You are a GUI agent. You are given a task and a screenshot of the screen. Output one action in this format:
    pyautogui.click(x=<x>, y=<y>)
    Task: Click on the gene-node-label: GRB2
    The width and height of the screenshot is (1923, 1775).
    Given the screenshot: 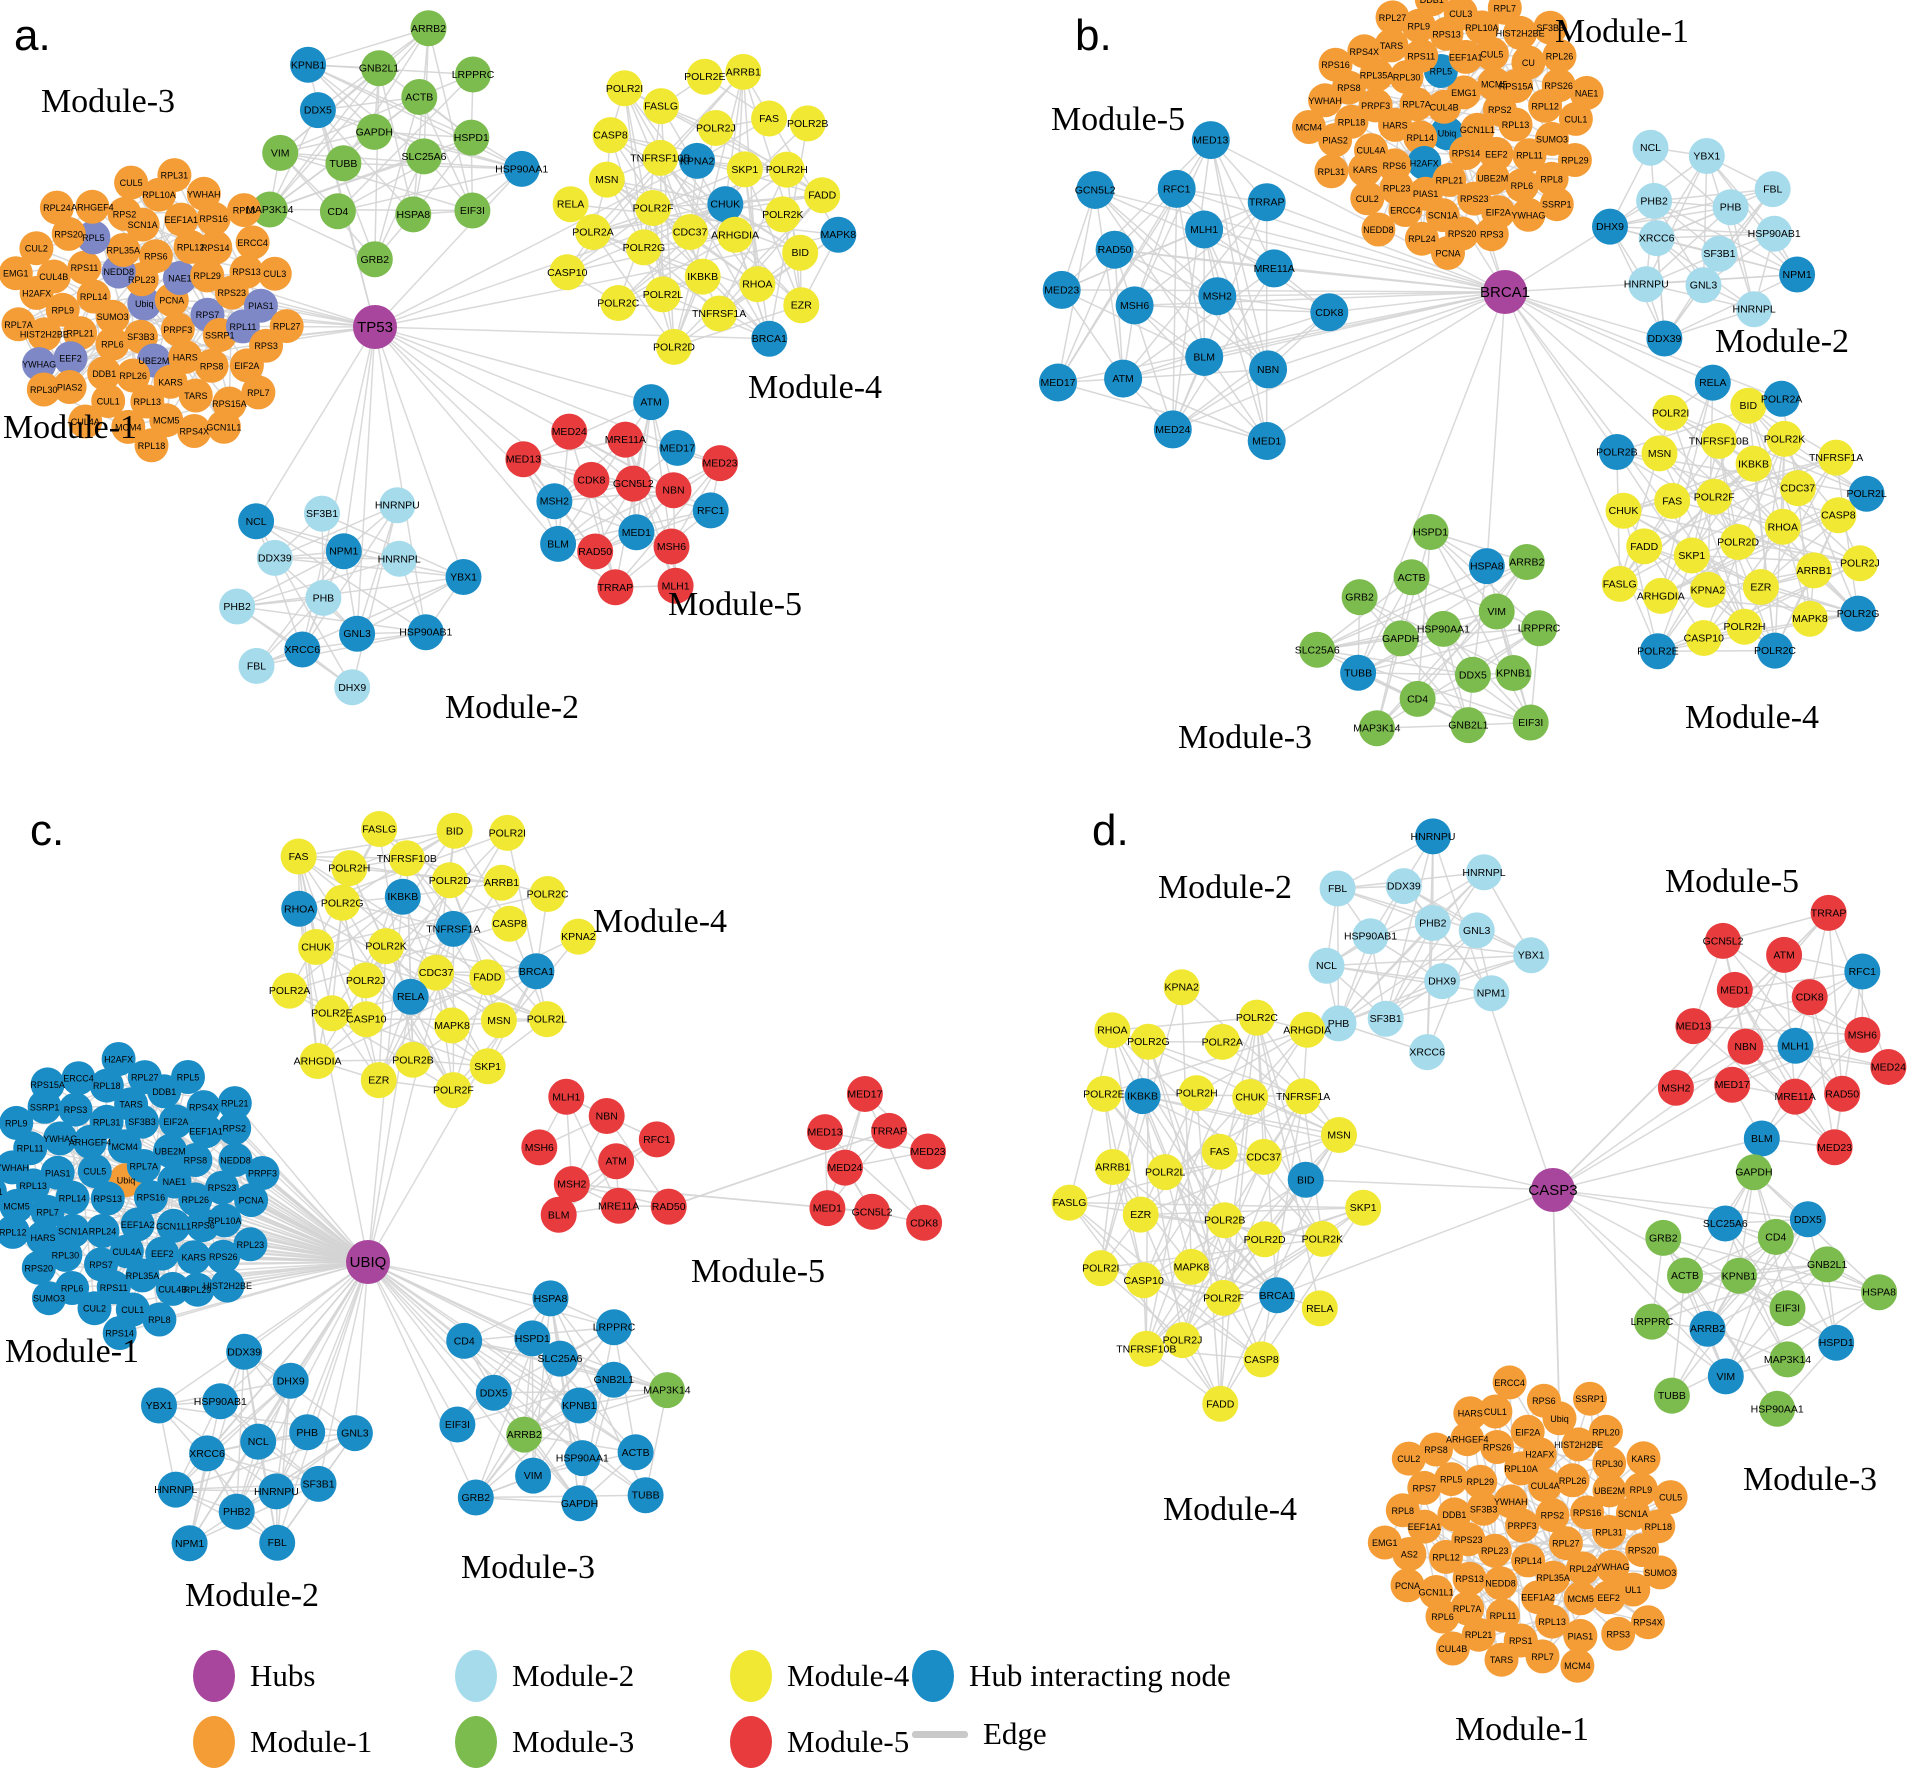 What is the action you would take?
    pyautogui.click(x=1359, y=598)
    